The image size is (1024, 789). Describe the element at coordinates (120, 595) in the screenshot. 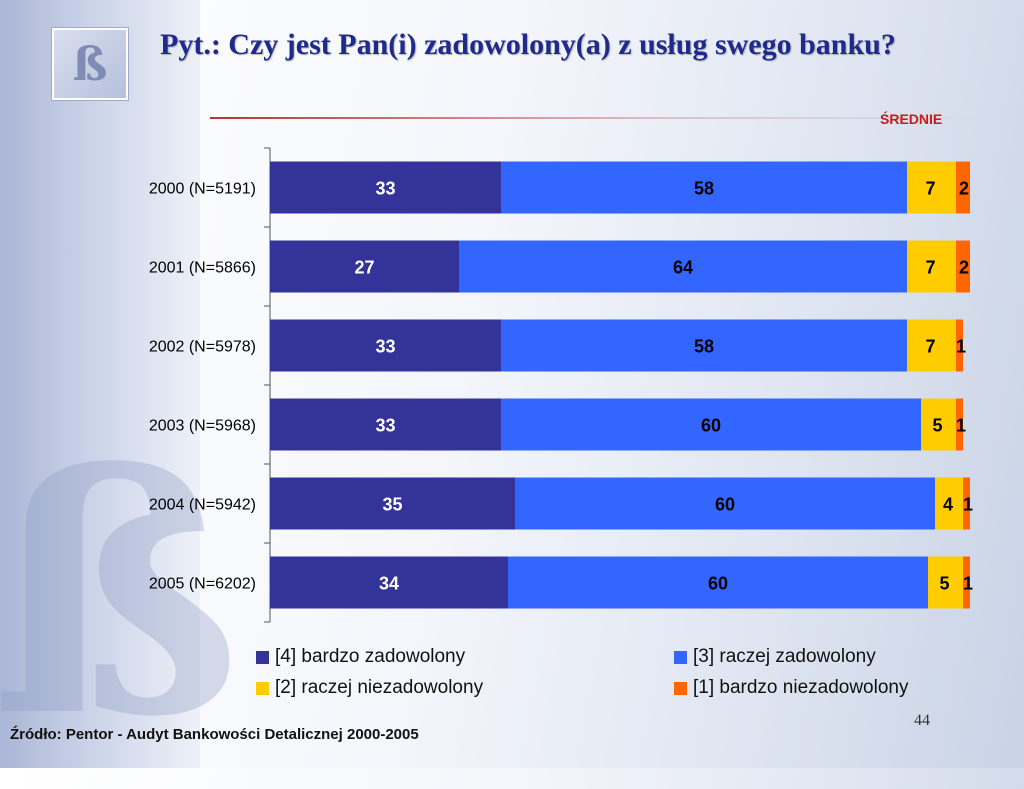

I see `bank-logo-watermark: ß` at that location.